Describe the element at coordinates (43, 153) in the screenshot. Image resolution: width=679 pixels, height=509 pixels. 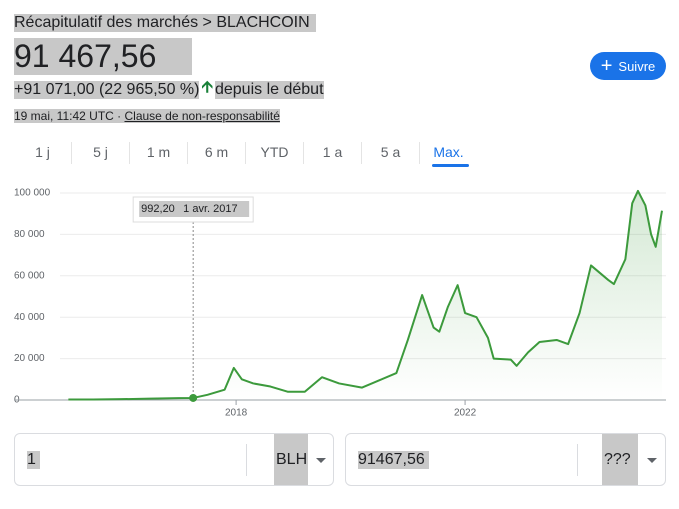
I see `range-tab: 1 j` at that location.